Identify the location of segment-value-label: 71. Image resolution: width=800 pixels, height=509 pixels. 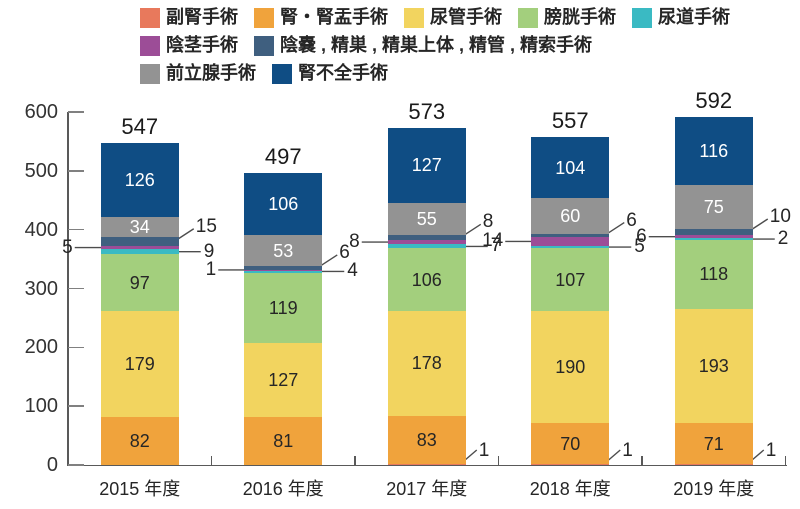
(713, 443).